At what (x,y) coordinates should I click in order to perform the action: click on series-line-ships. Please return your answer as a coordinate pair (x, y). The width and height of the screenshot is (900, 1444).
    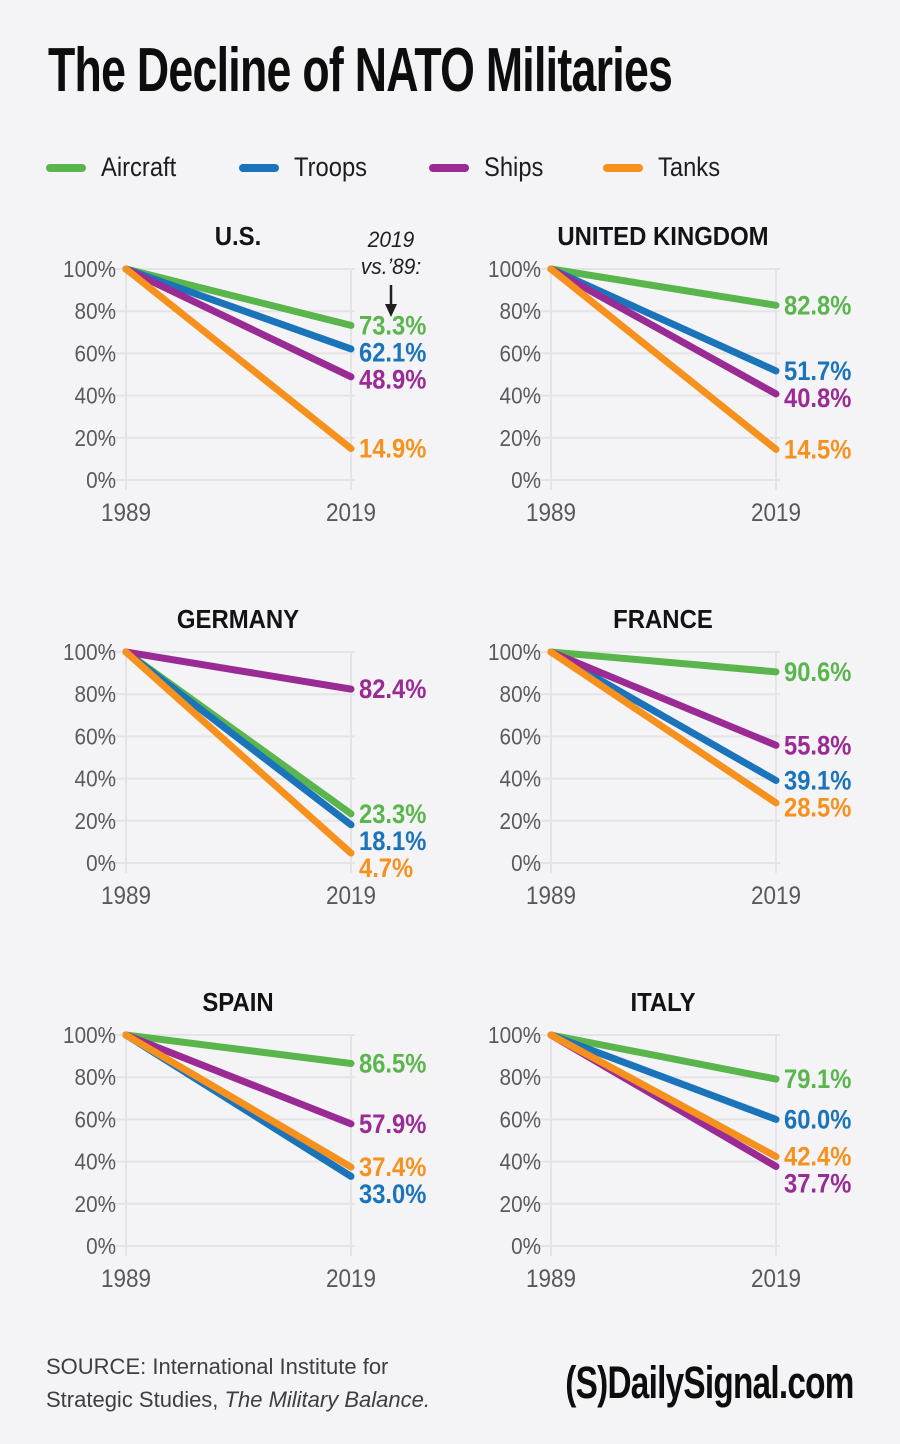
    Looking at the image, I should click on (238, 323).